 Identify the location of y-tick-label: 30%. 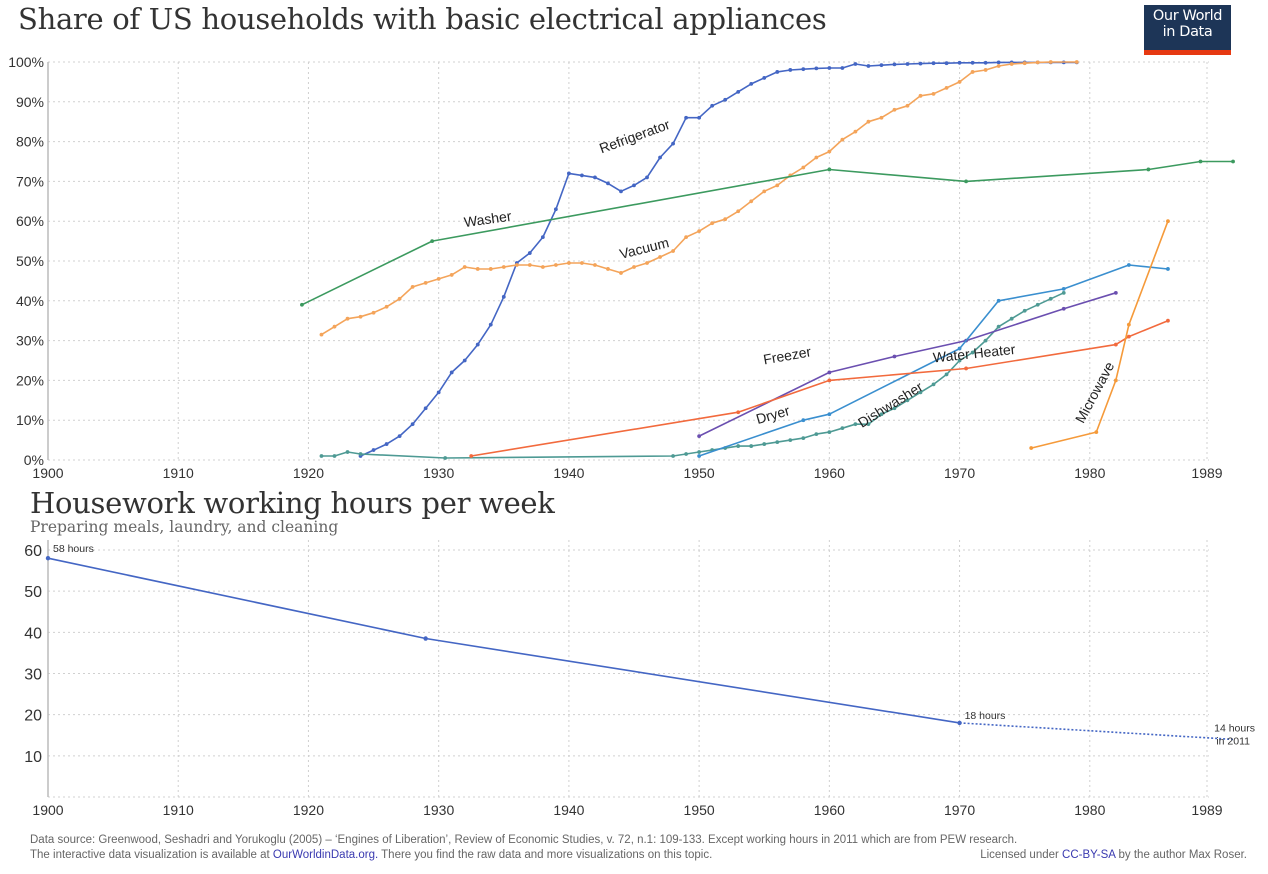
(30, 341).